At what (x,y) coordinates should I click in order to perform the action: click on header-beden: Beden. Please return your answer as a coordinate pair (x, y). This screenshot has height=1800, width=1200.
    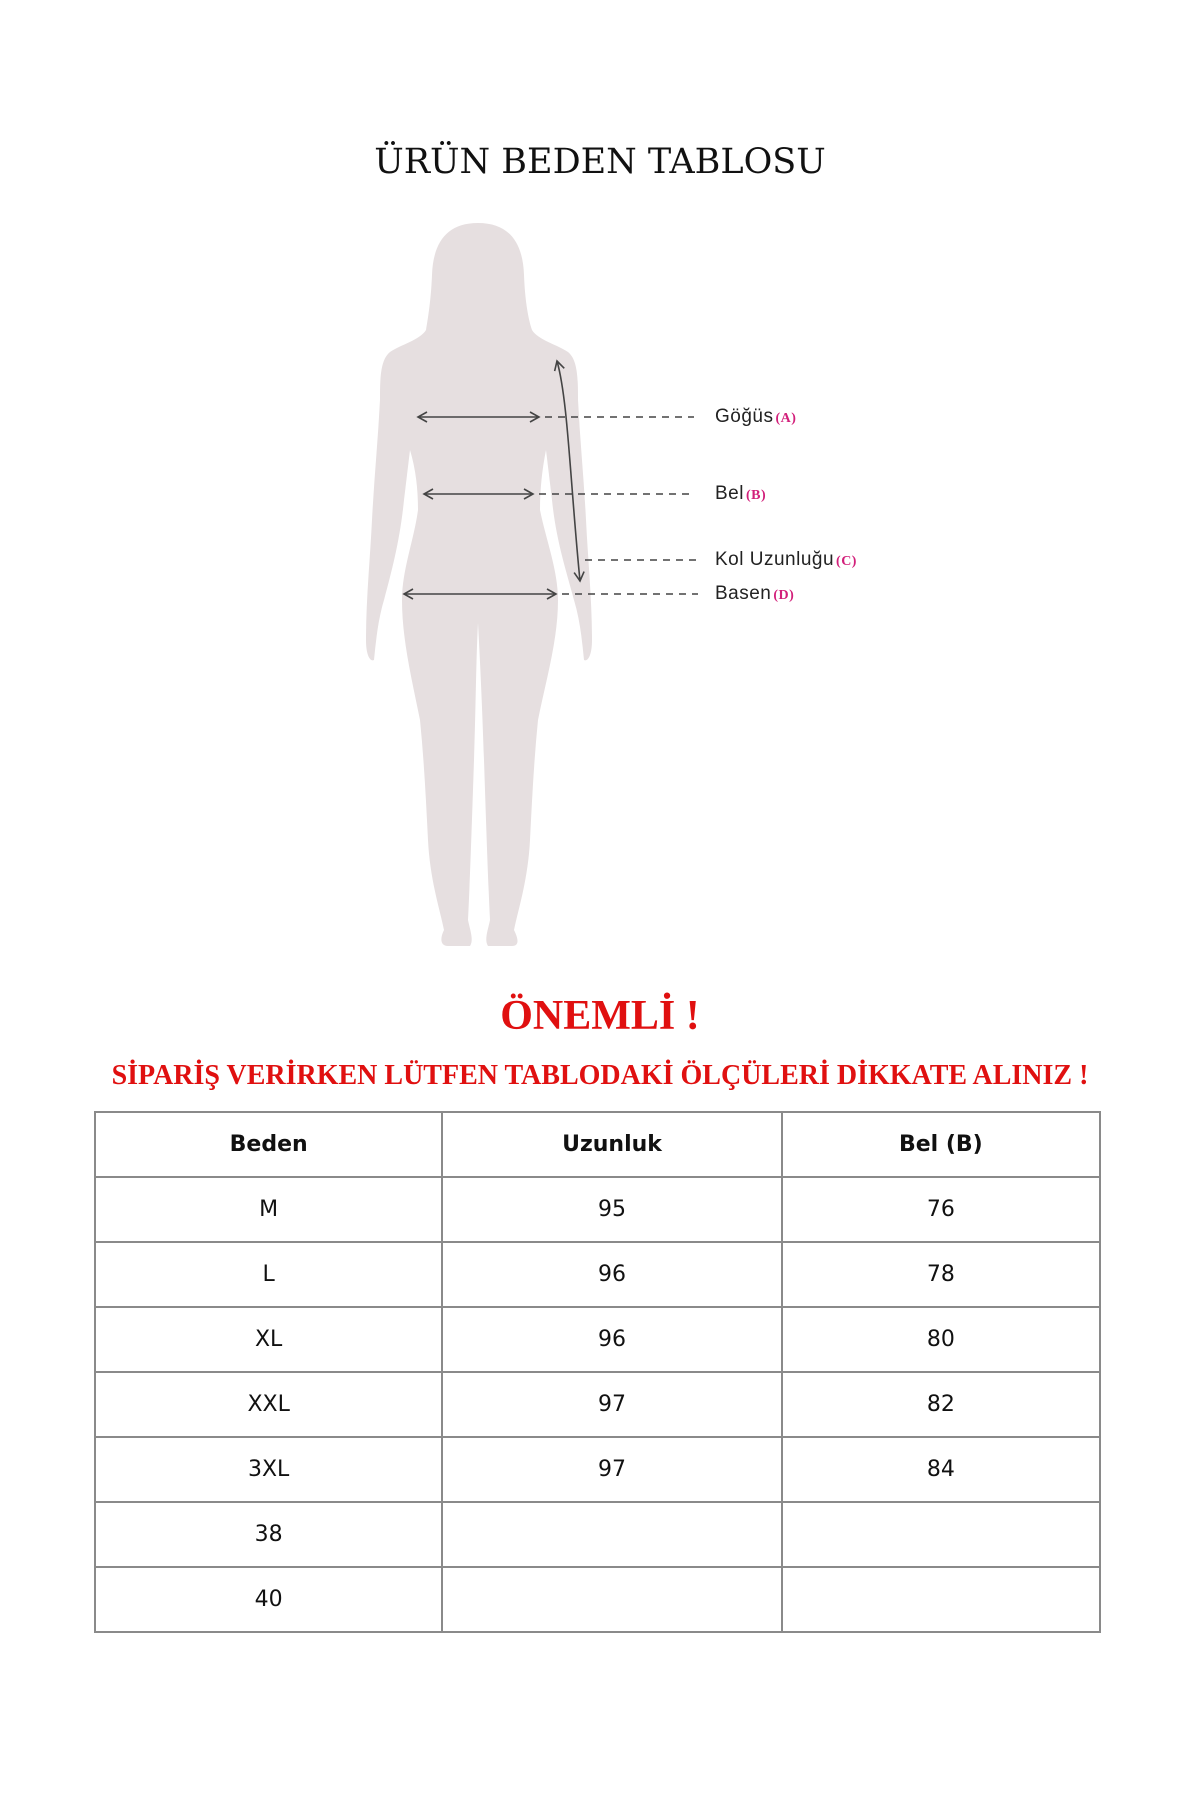
    Looking at the image, I should click on (268, 1144).